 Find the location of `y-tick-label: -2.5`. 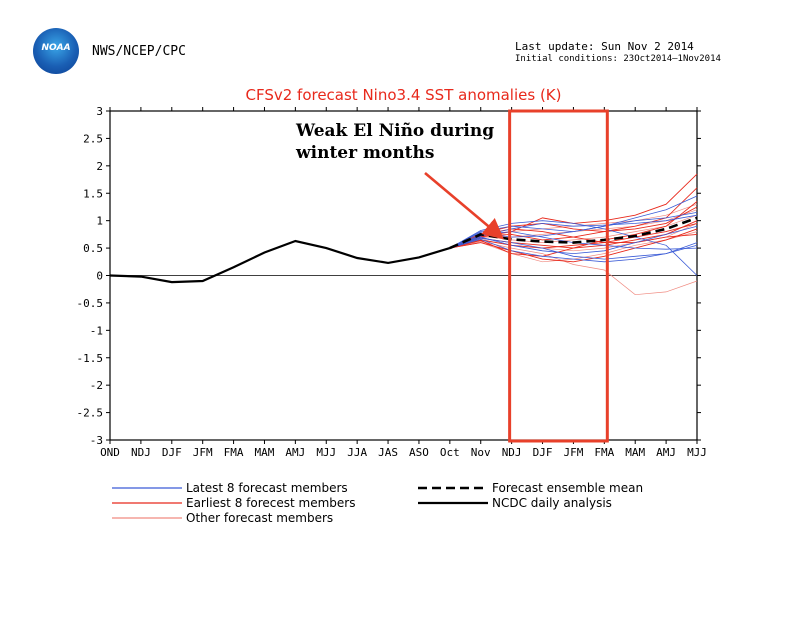

y-tick-label: -2.5 is located at coordinates (90, 413).